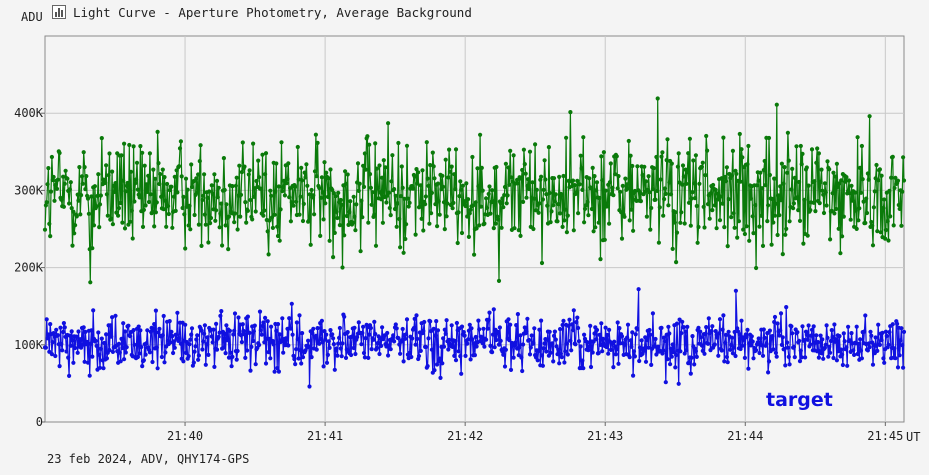  What do you see at coordinates (39, 422) in the screenshot?
I see `y-tick-label: 0` at bounding box center [39, 422].